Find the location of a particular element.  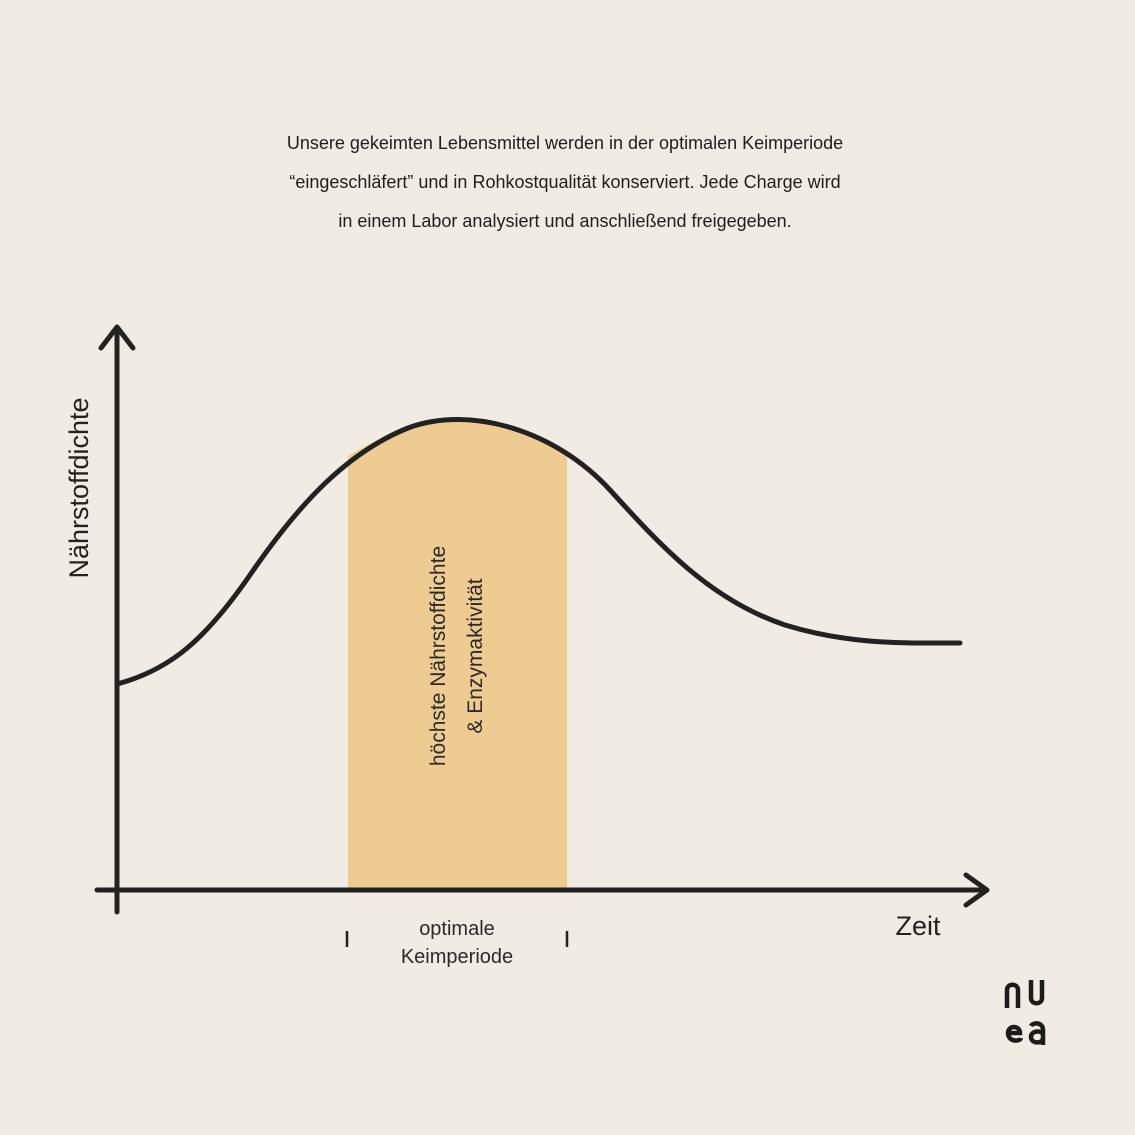

period-label-line-2: Keimperiode is located at coordinates (457, 957).